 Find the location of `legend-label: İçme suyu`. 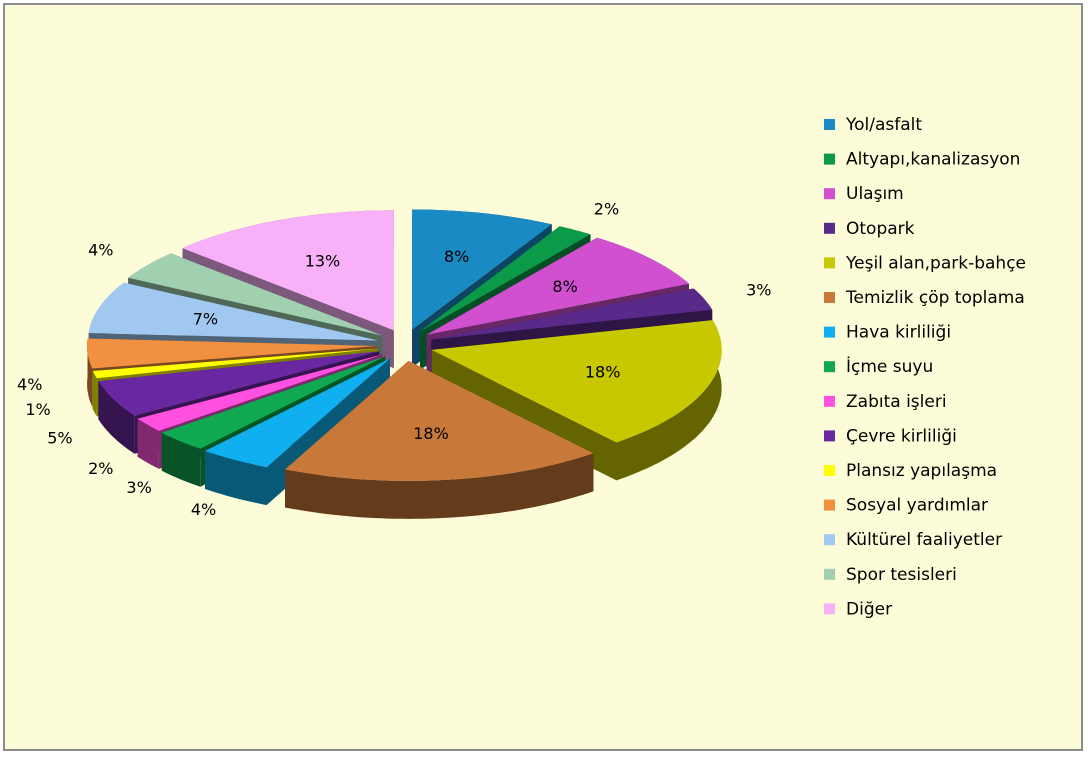

legend-label: İçme suyu is located at coordinates (889, 366).